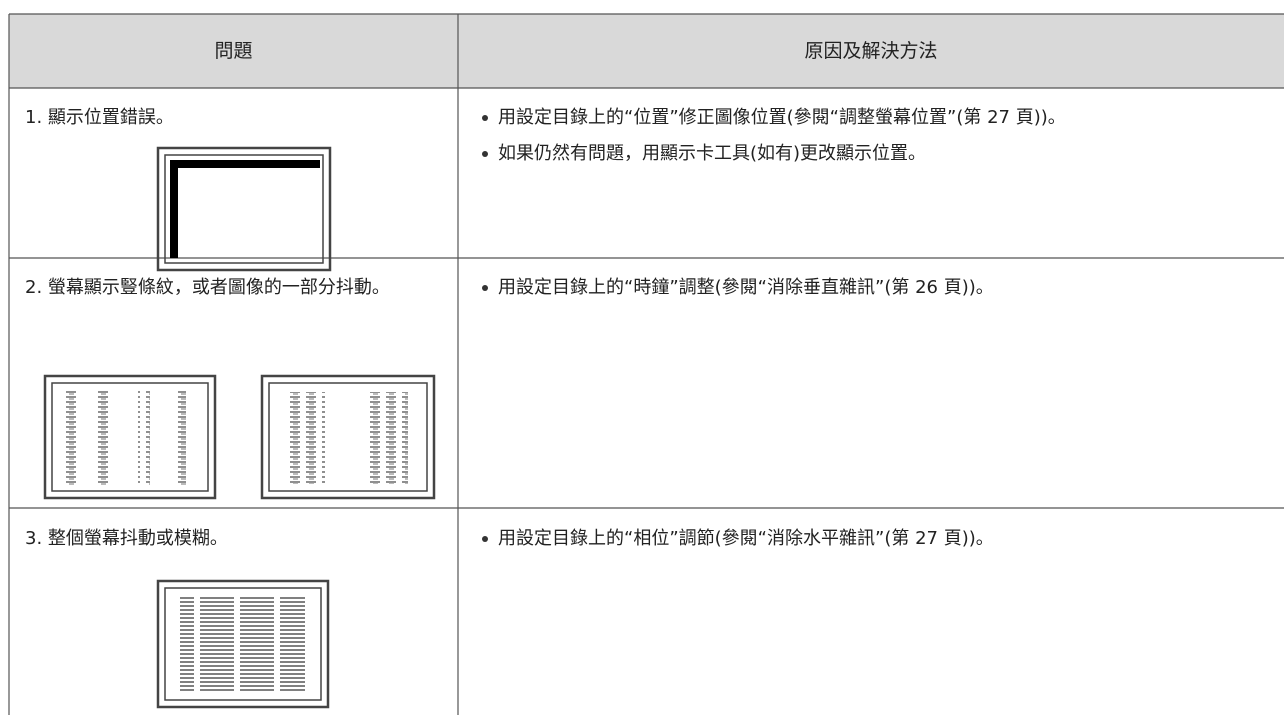 The width and height of the screenshot is (1284, 715). What do you see at coordinates (207, 287) in the screenshot?
I see `problem: 2. 螢幕顯示豎條紋，或者圖像的一部分抖動。` at bounding box center [207, 287].